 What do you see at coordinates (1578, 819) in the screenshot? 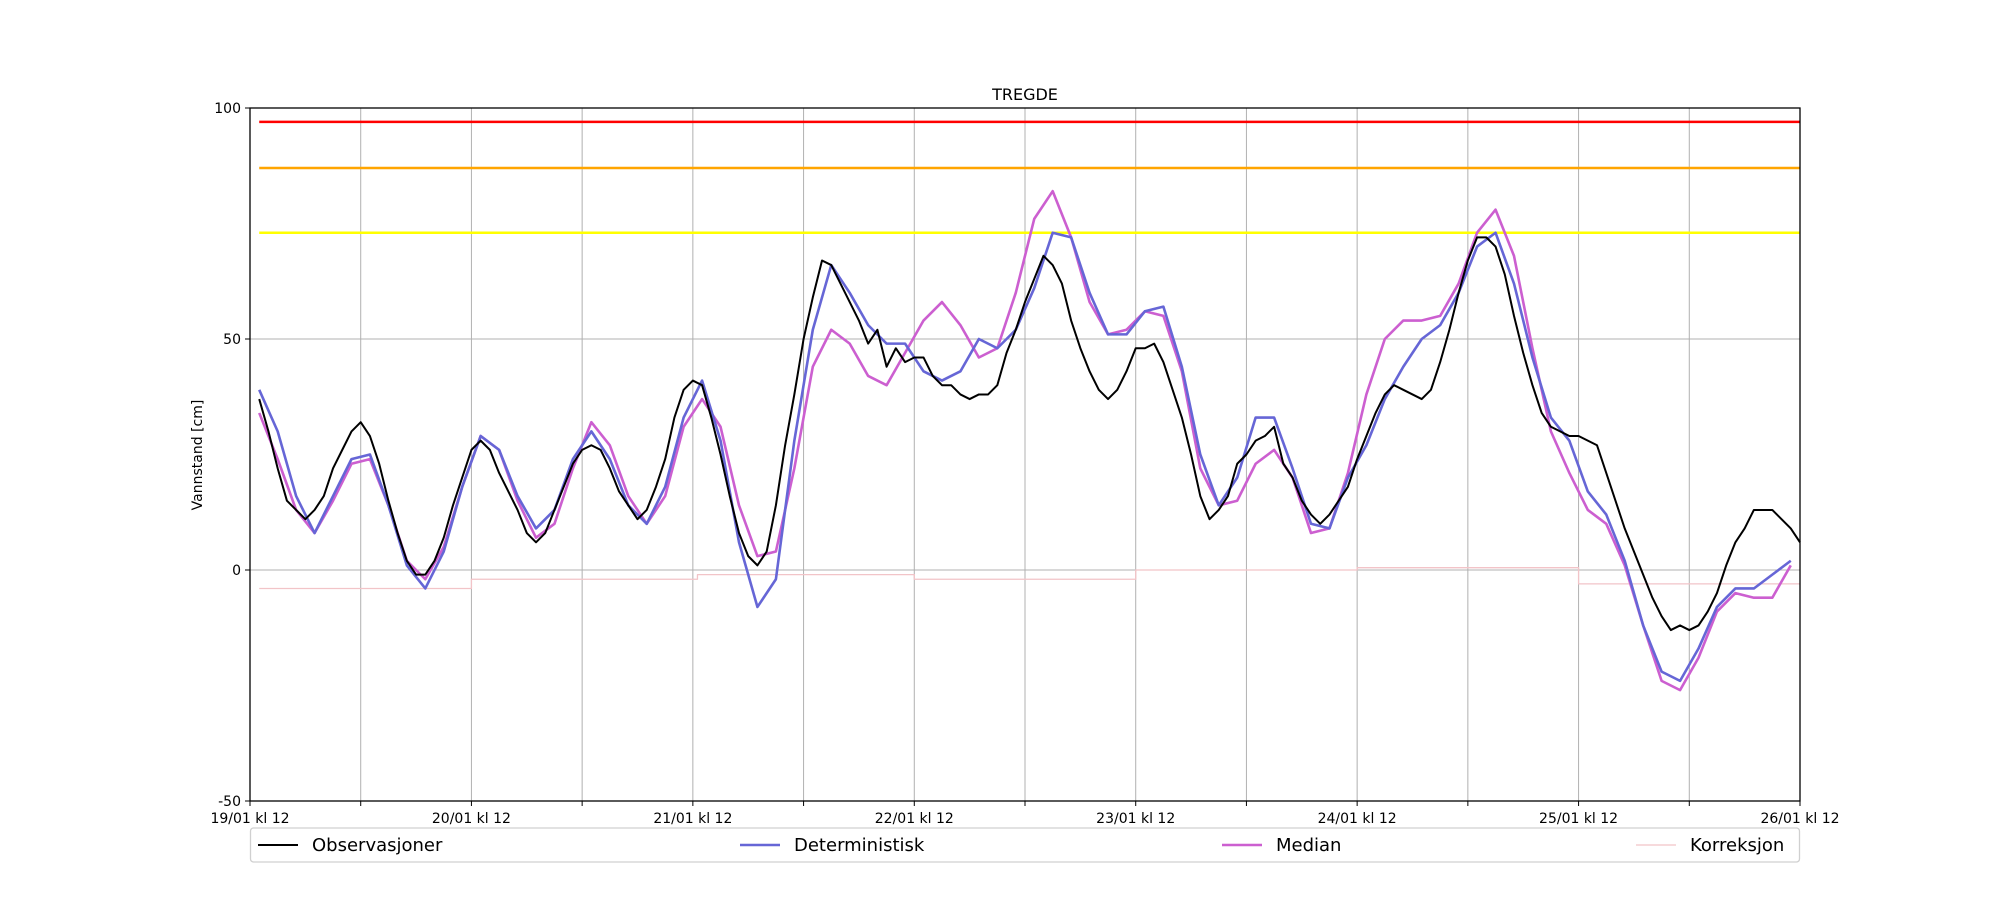
I see `x-tick-label: 25/01 kl 12` at bounding box center [1578, 819].